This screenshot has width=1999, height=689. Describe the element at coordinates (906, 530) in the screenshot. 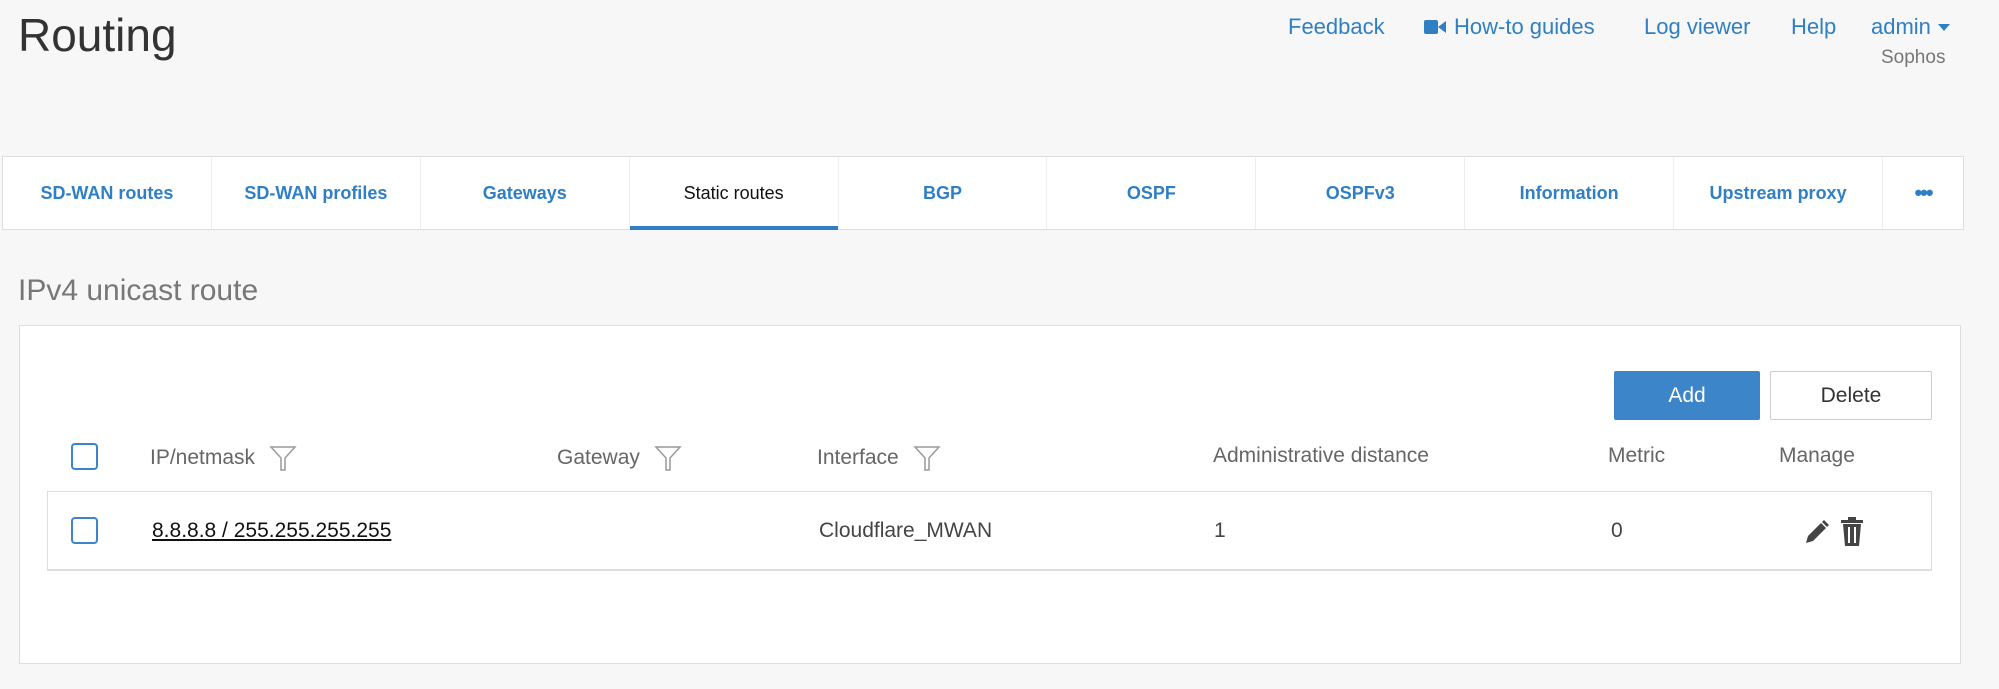

I see `interface-cell: Cloudflare_MWAN` at that location.